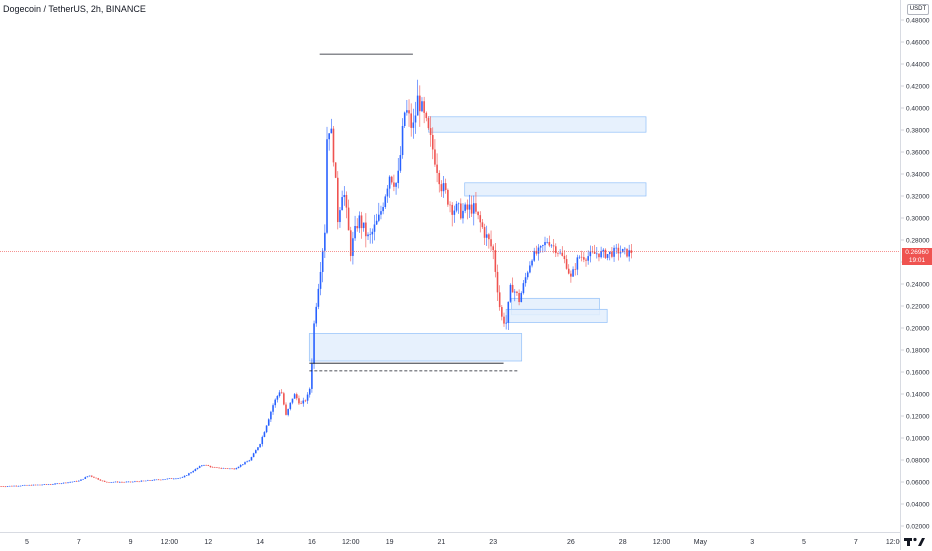 The image size is (932, 551). What do you see at coordinates (752, 542) in the screenshot?
I see `time-tick-label: 3` at bounding box center [752, 542].